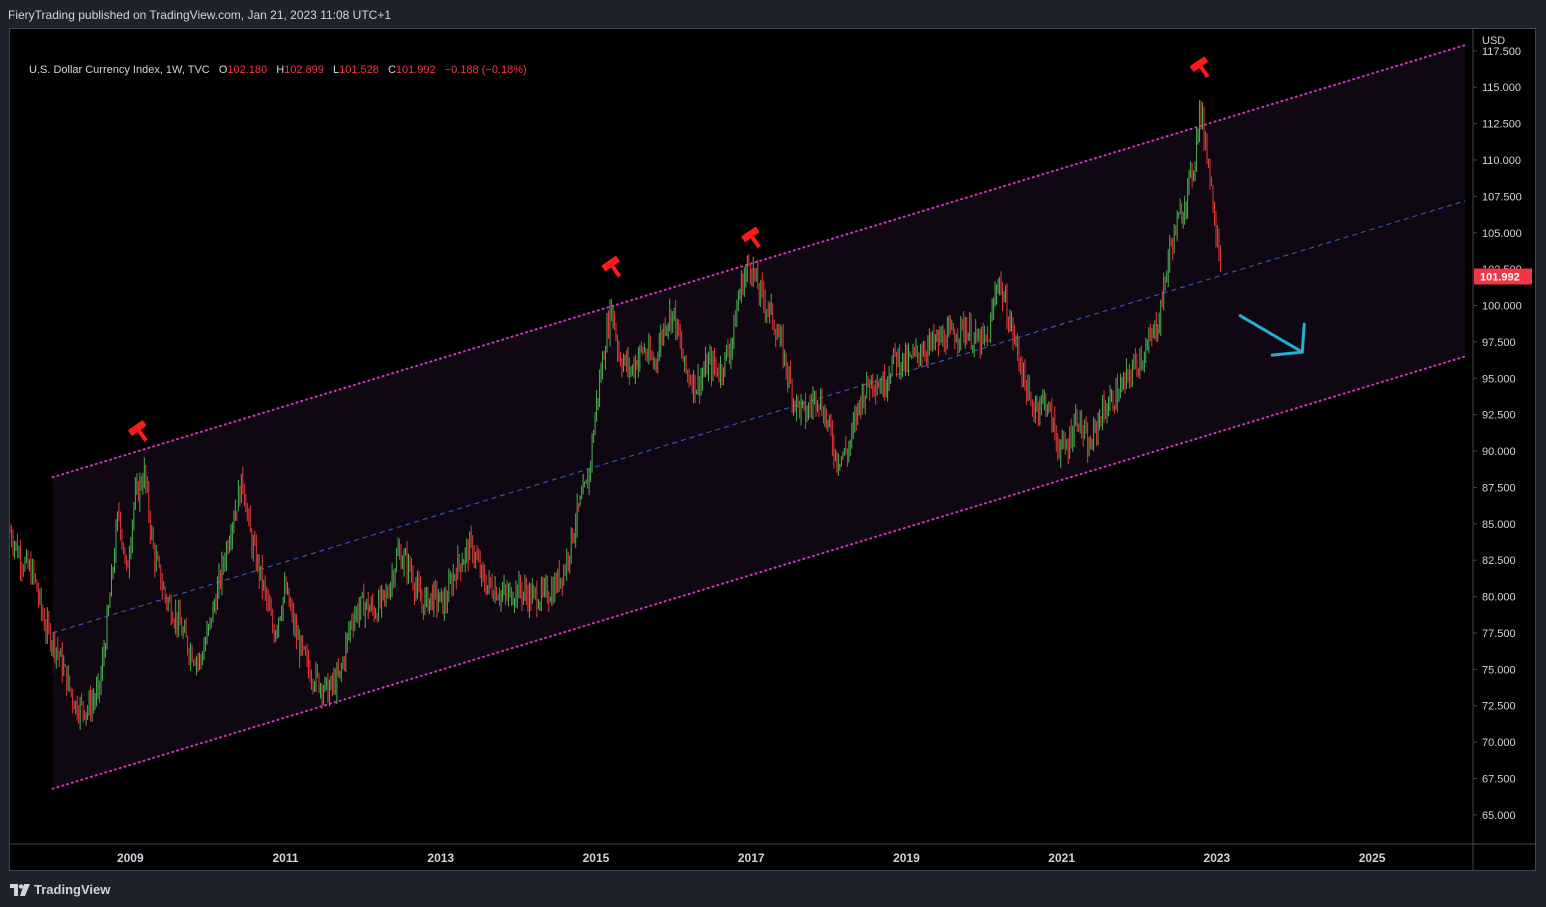 The image size is (1546, 907). Describe the element at coordinates (1499, 707) in the screenshot. I see `price-tick-label: 72.500` at that location.